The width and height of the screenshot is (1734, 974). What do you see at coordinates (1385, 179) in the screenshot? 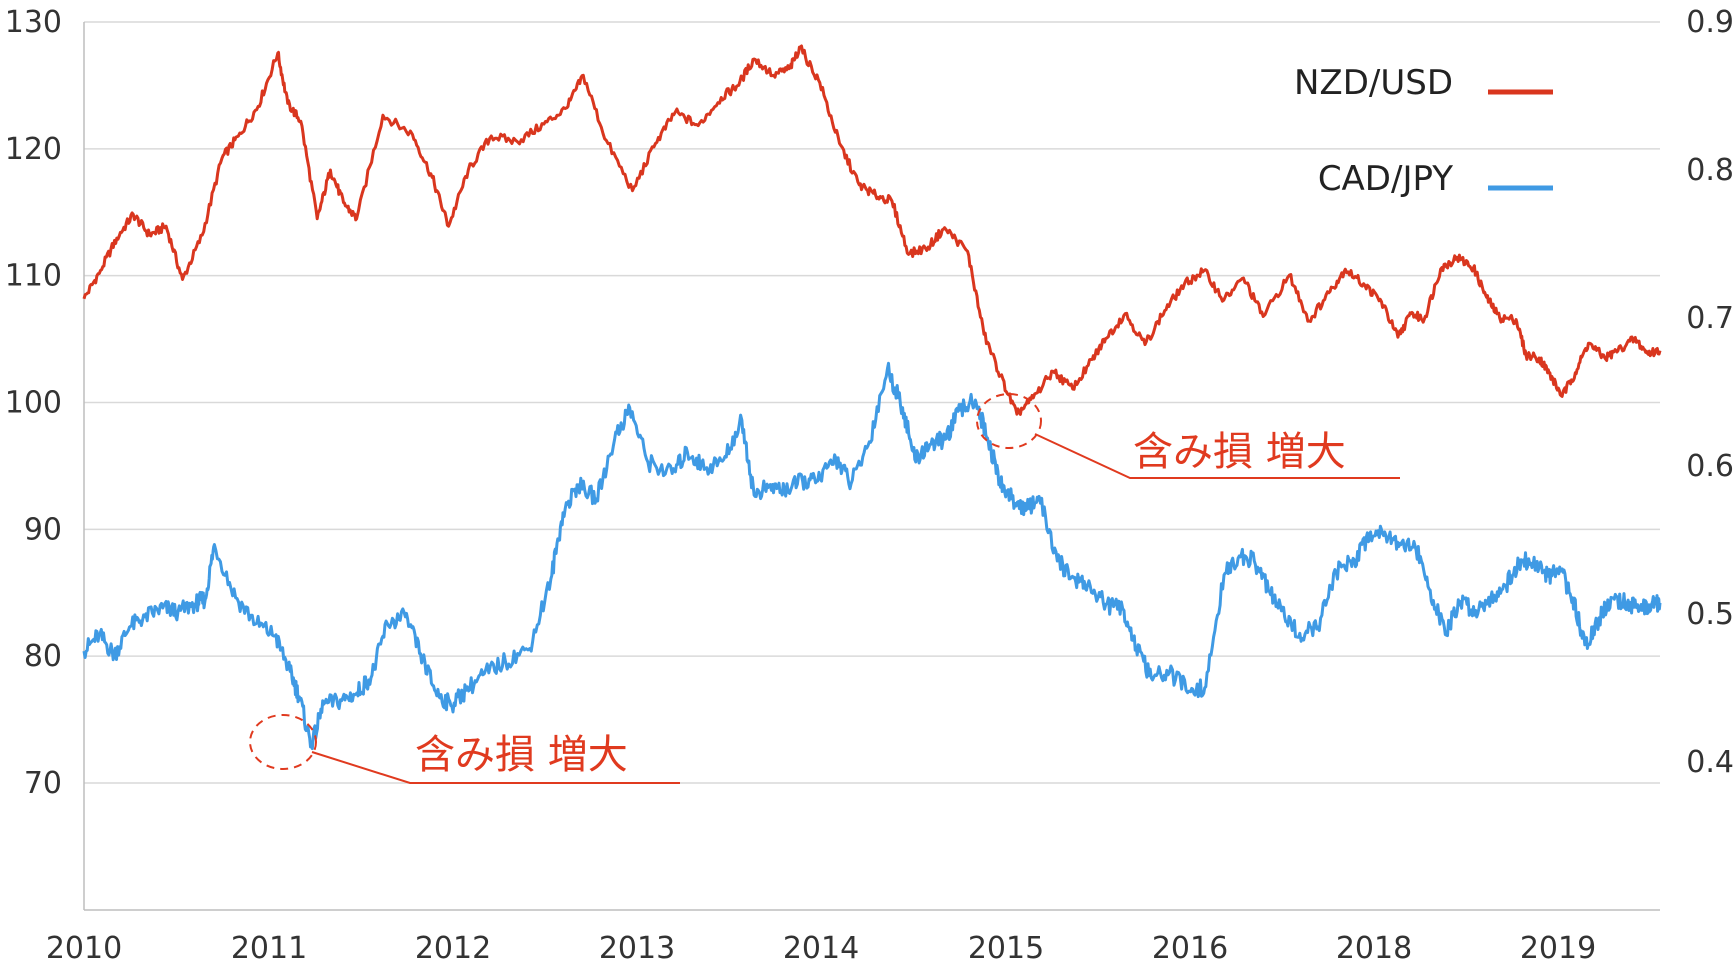
I see `legend-label: CAD/JPY` at bounding box center [1385, 179].